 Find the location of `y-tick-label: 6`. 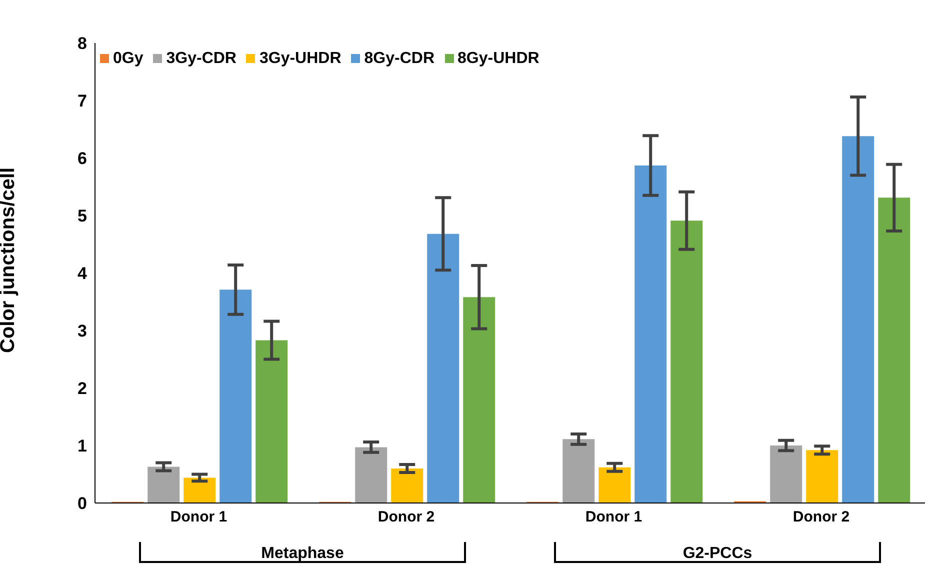

y-tick-label: 6 is located at coordinates (82, 158).